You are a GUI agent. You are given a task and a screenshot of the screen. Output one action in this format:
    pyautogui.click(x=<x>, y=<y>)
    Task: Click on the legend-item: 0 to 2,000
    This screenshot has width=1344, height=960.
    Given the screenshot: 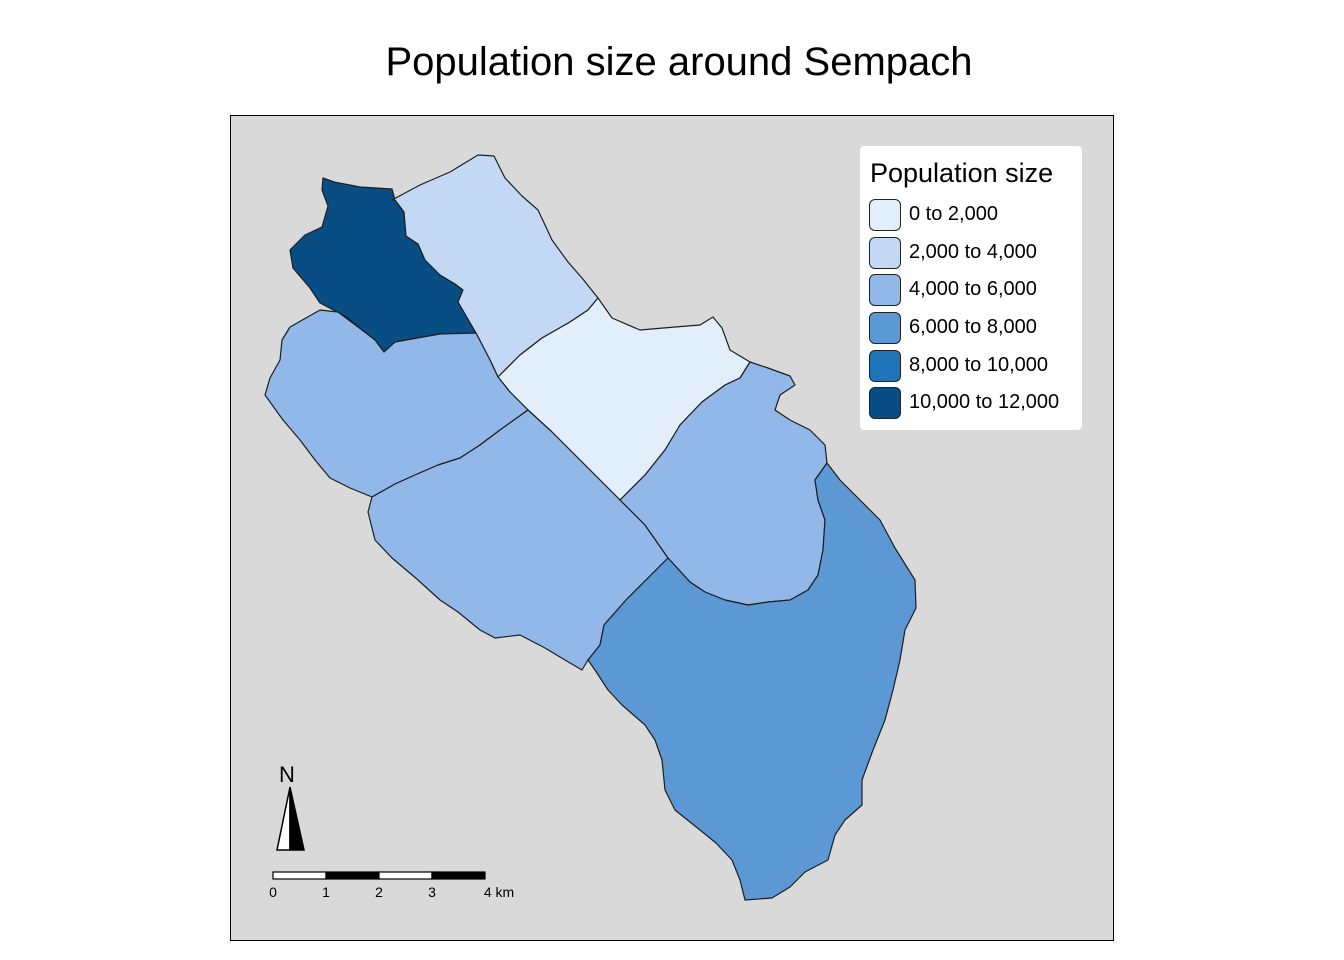 What is the action you would take?
    pyautogui.click(x=974, y=216)
    